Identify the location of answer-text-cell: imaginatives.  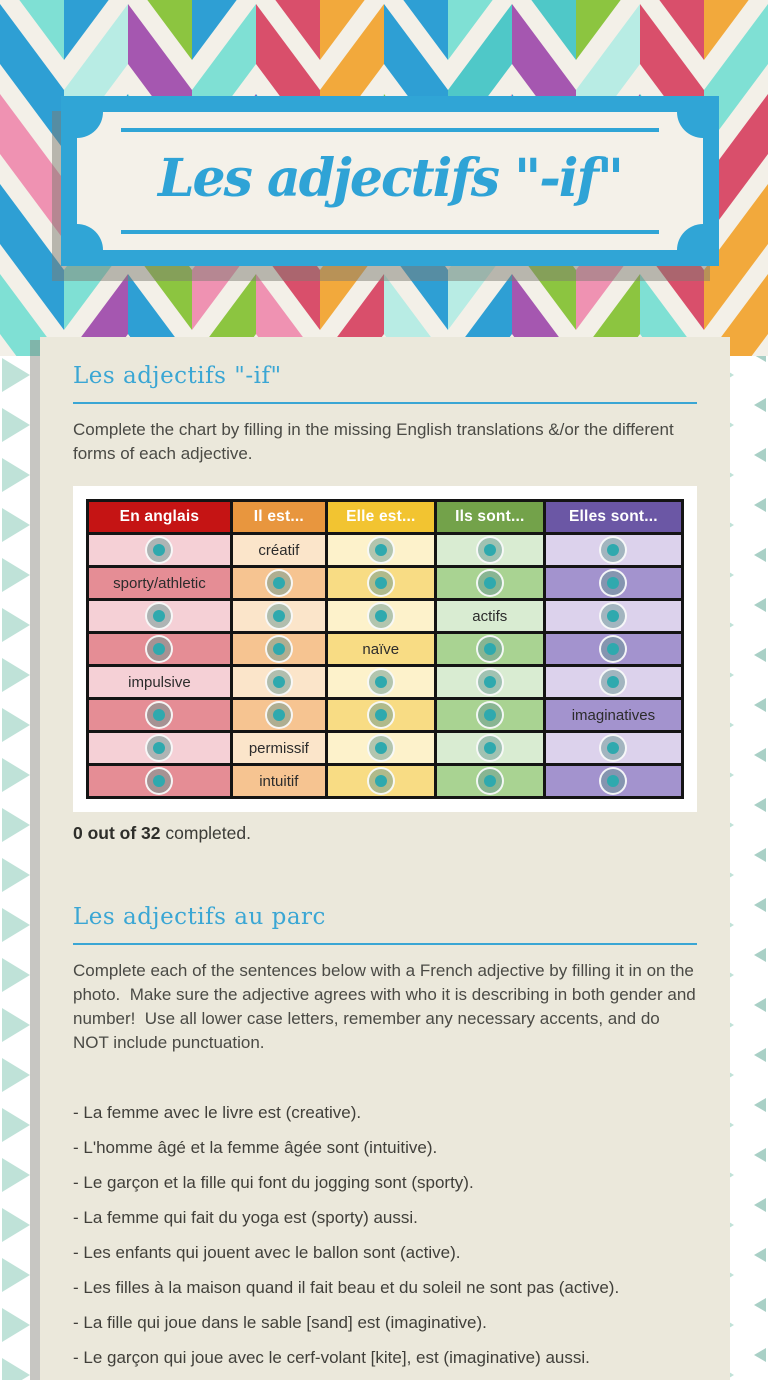
(613, 715).